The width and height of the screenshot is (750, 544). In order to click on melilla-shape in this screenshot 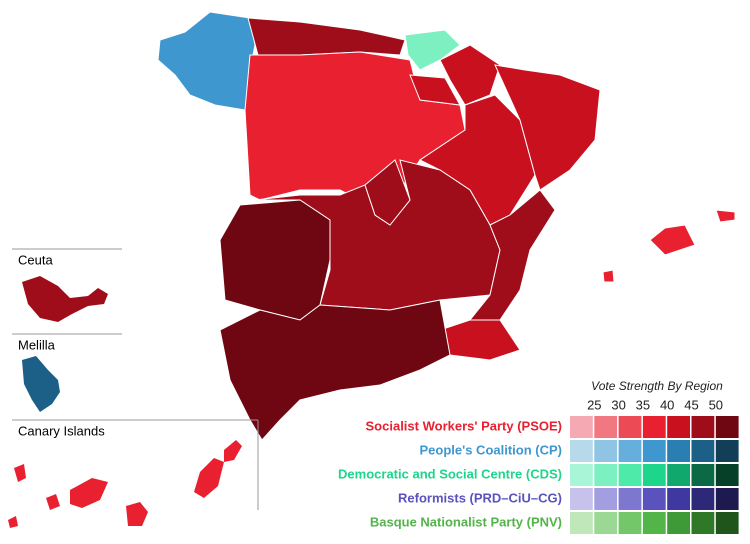, I will do `click(41, 384)`.